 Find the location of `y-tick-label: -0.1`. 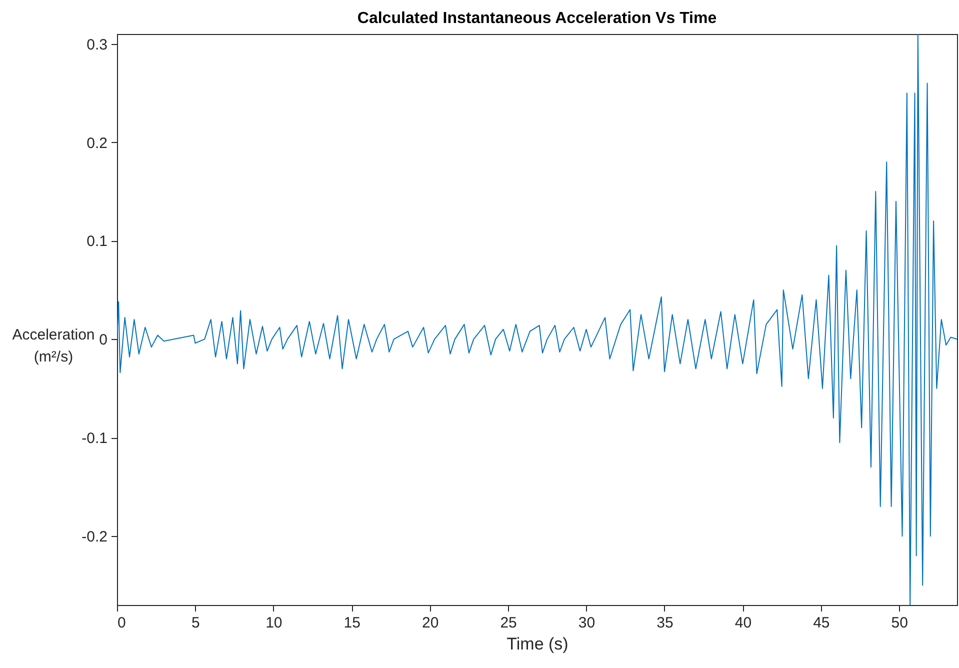

y-tick-label: -0.1 is located at coordinates (95, 439).